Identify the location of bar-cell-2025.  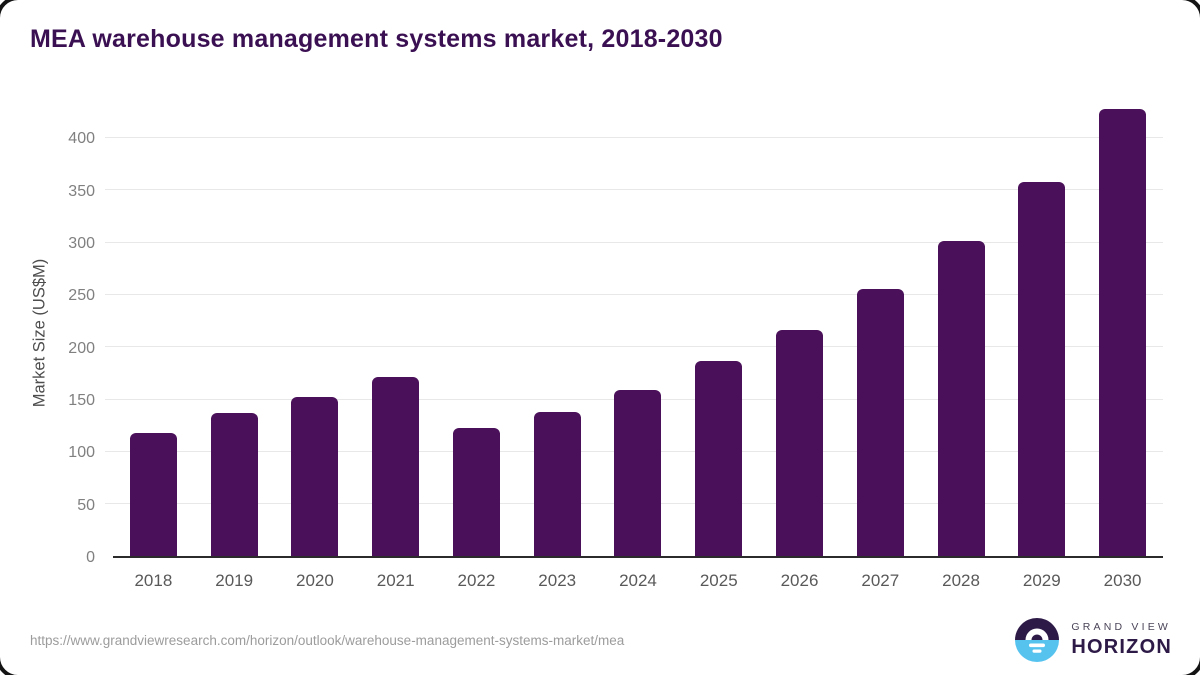
(718, 332).